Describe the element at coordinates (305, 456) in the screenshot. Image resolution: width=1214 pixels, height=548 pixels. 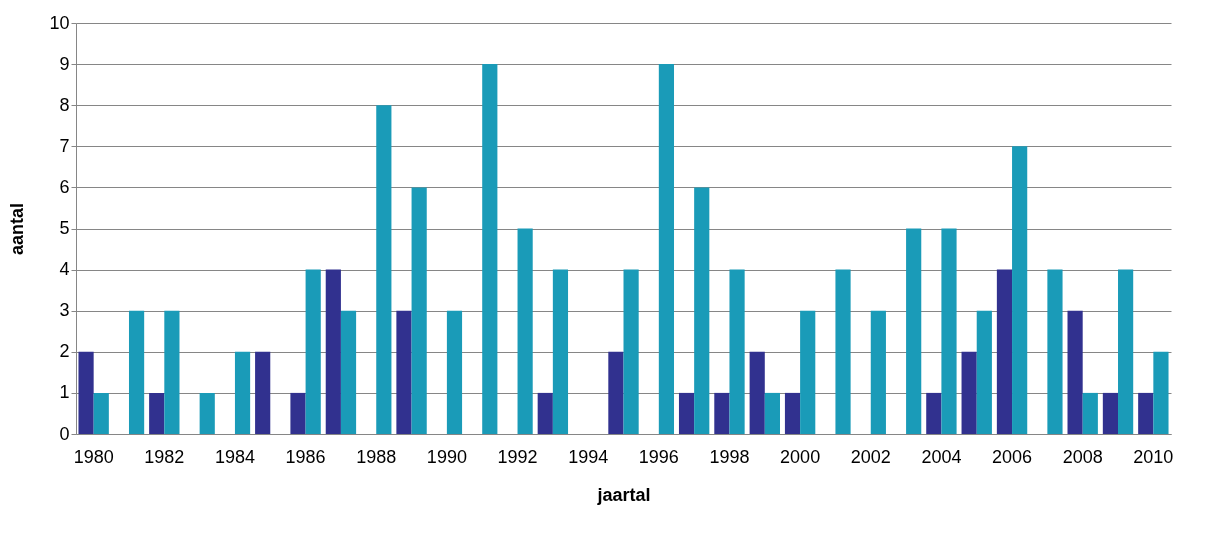
I see `x-tick-label: 1986` at that location.